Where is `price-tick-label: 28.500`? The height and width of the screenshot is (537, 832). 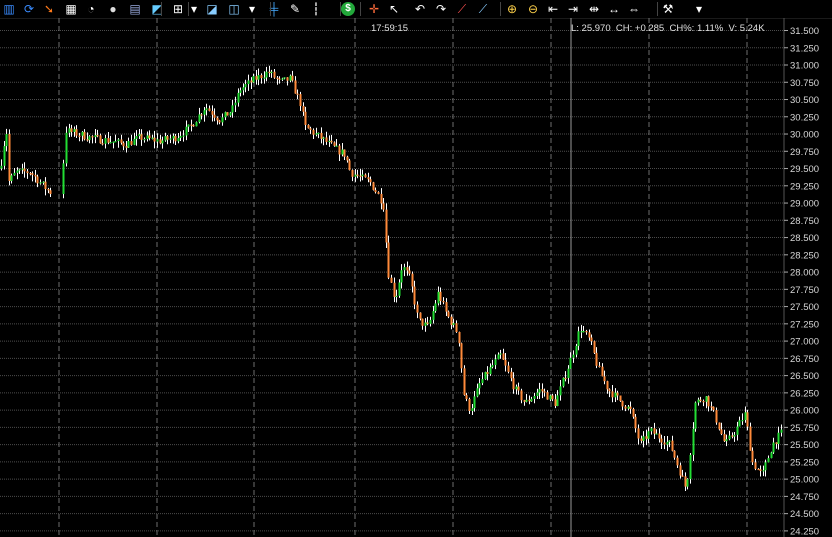 price-tick-label: 28.500 is located at coordinates (804, 238).